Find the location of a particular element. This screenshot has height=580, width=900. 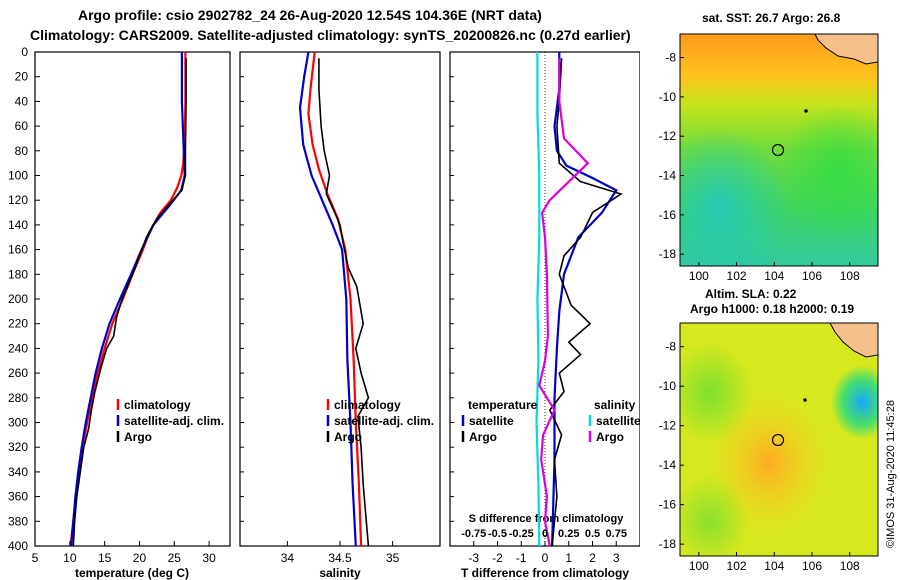

depth-tick-label: 260 is located at coordinates (18, 373).